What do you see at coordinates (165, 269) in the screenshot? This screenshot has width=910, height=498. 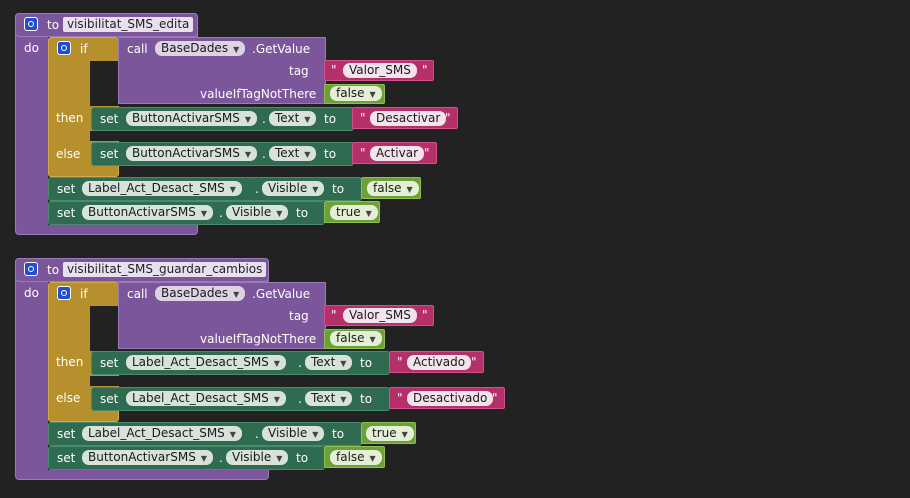 I see `procedure-name-field: visibilitat_SMS_guardar_cambios` at bounding box center [165, 269].